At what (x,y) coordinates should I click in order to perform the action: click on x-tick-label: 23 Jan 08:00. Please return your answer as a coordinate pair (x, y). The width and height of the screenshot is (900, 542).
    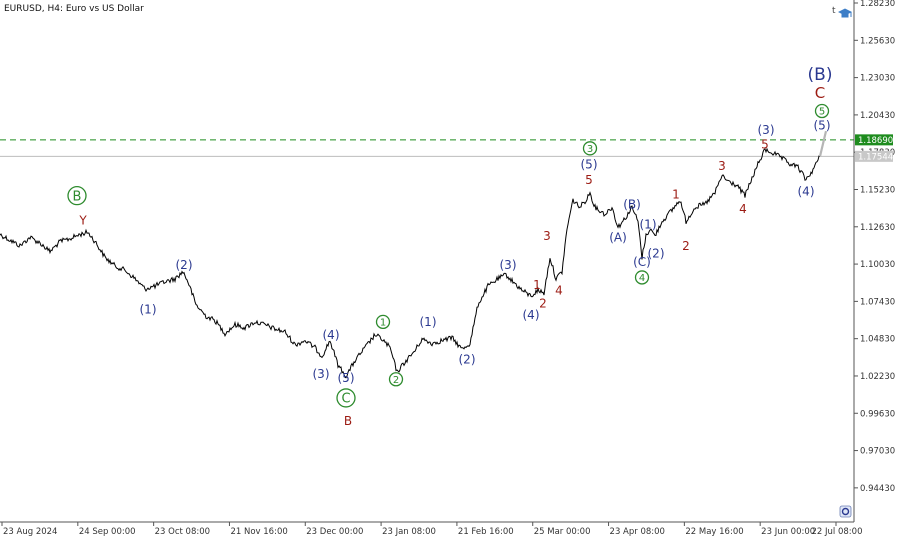
    Looking at the image, I should click on (409, 532).